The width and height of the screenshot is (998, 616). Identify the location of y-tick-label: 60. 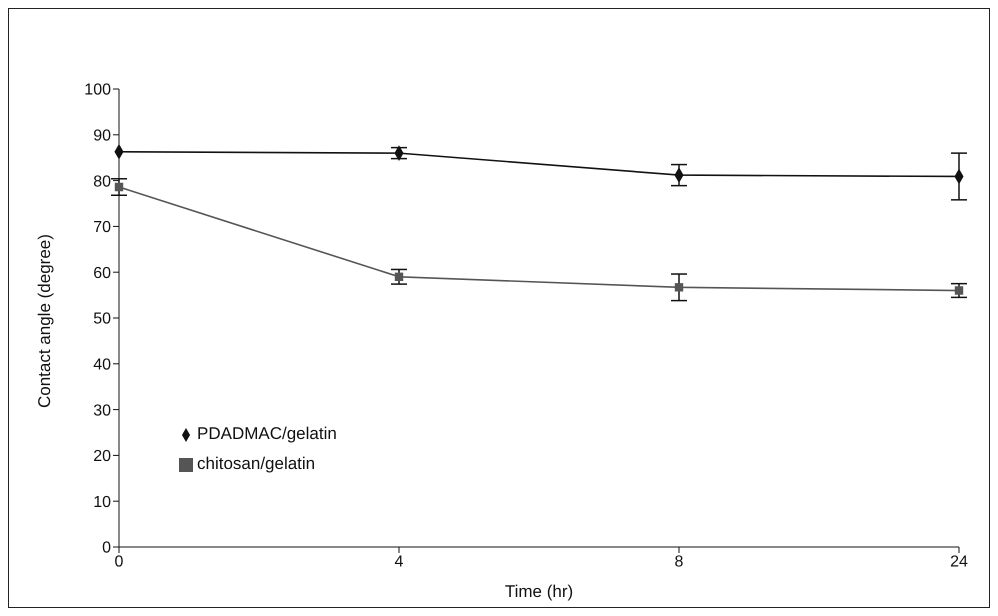
(102, 273).